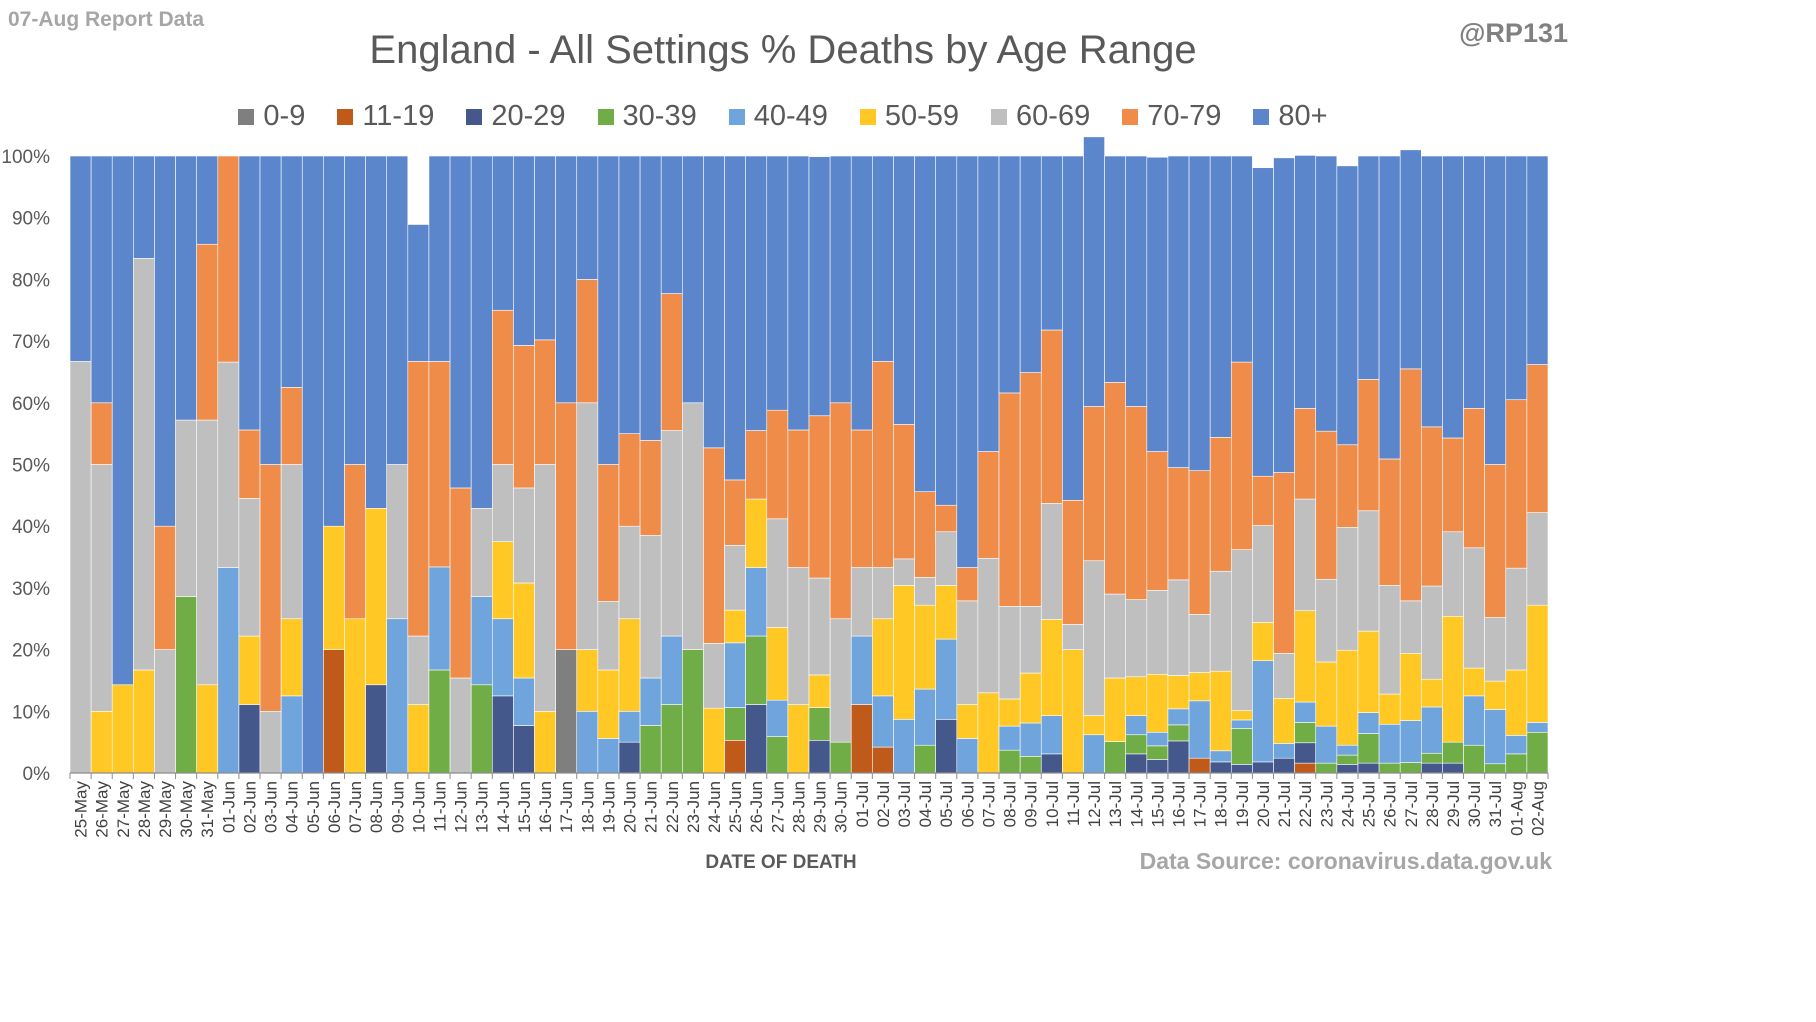  Describe the element at coordinates (1303, 116) in the screenshot. I see `legend-label: 80+` at that location.